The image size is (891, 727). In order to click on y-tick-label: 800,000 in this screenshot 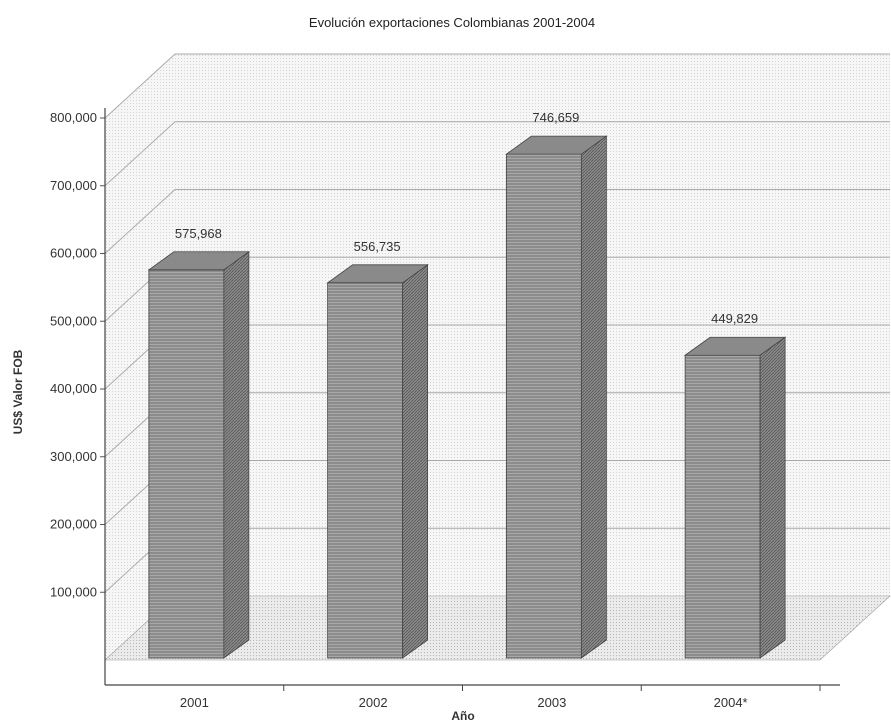, I will do `click(73, 117)`.